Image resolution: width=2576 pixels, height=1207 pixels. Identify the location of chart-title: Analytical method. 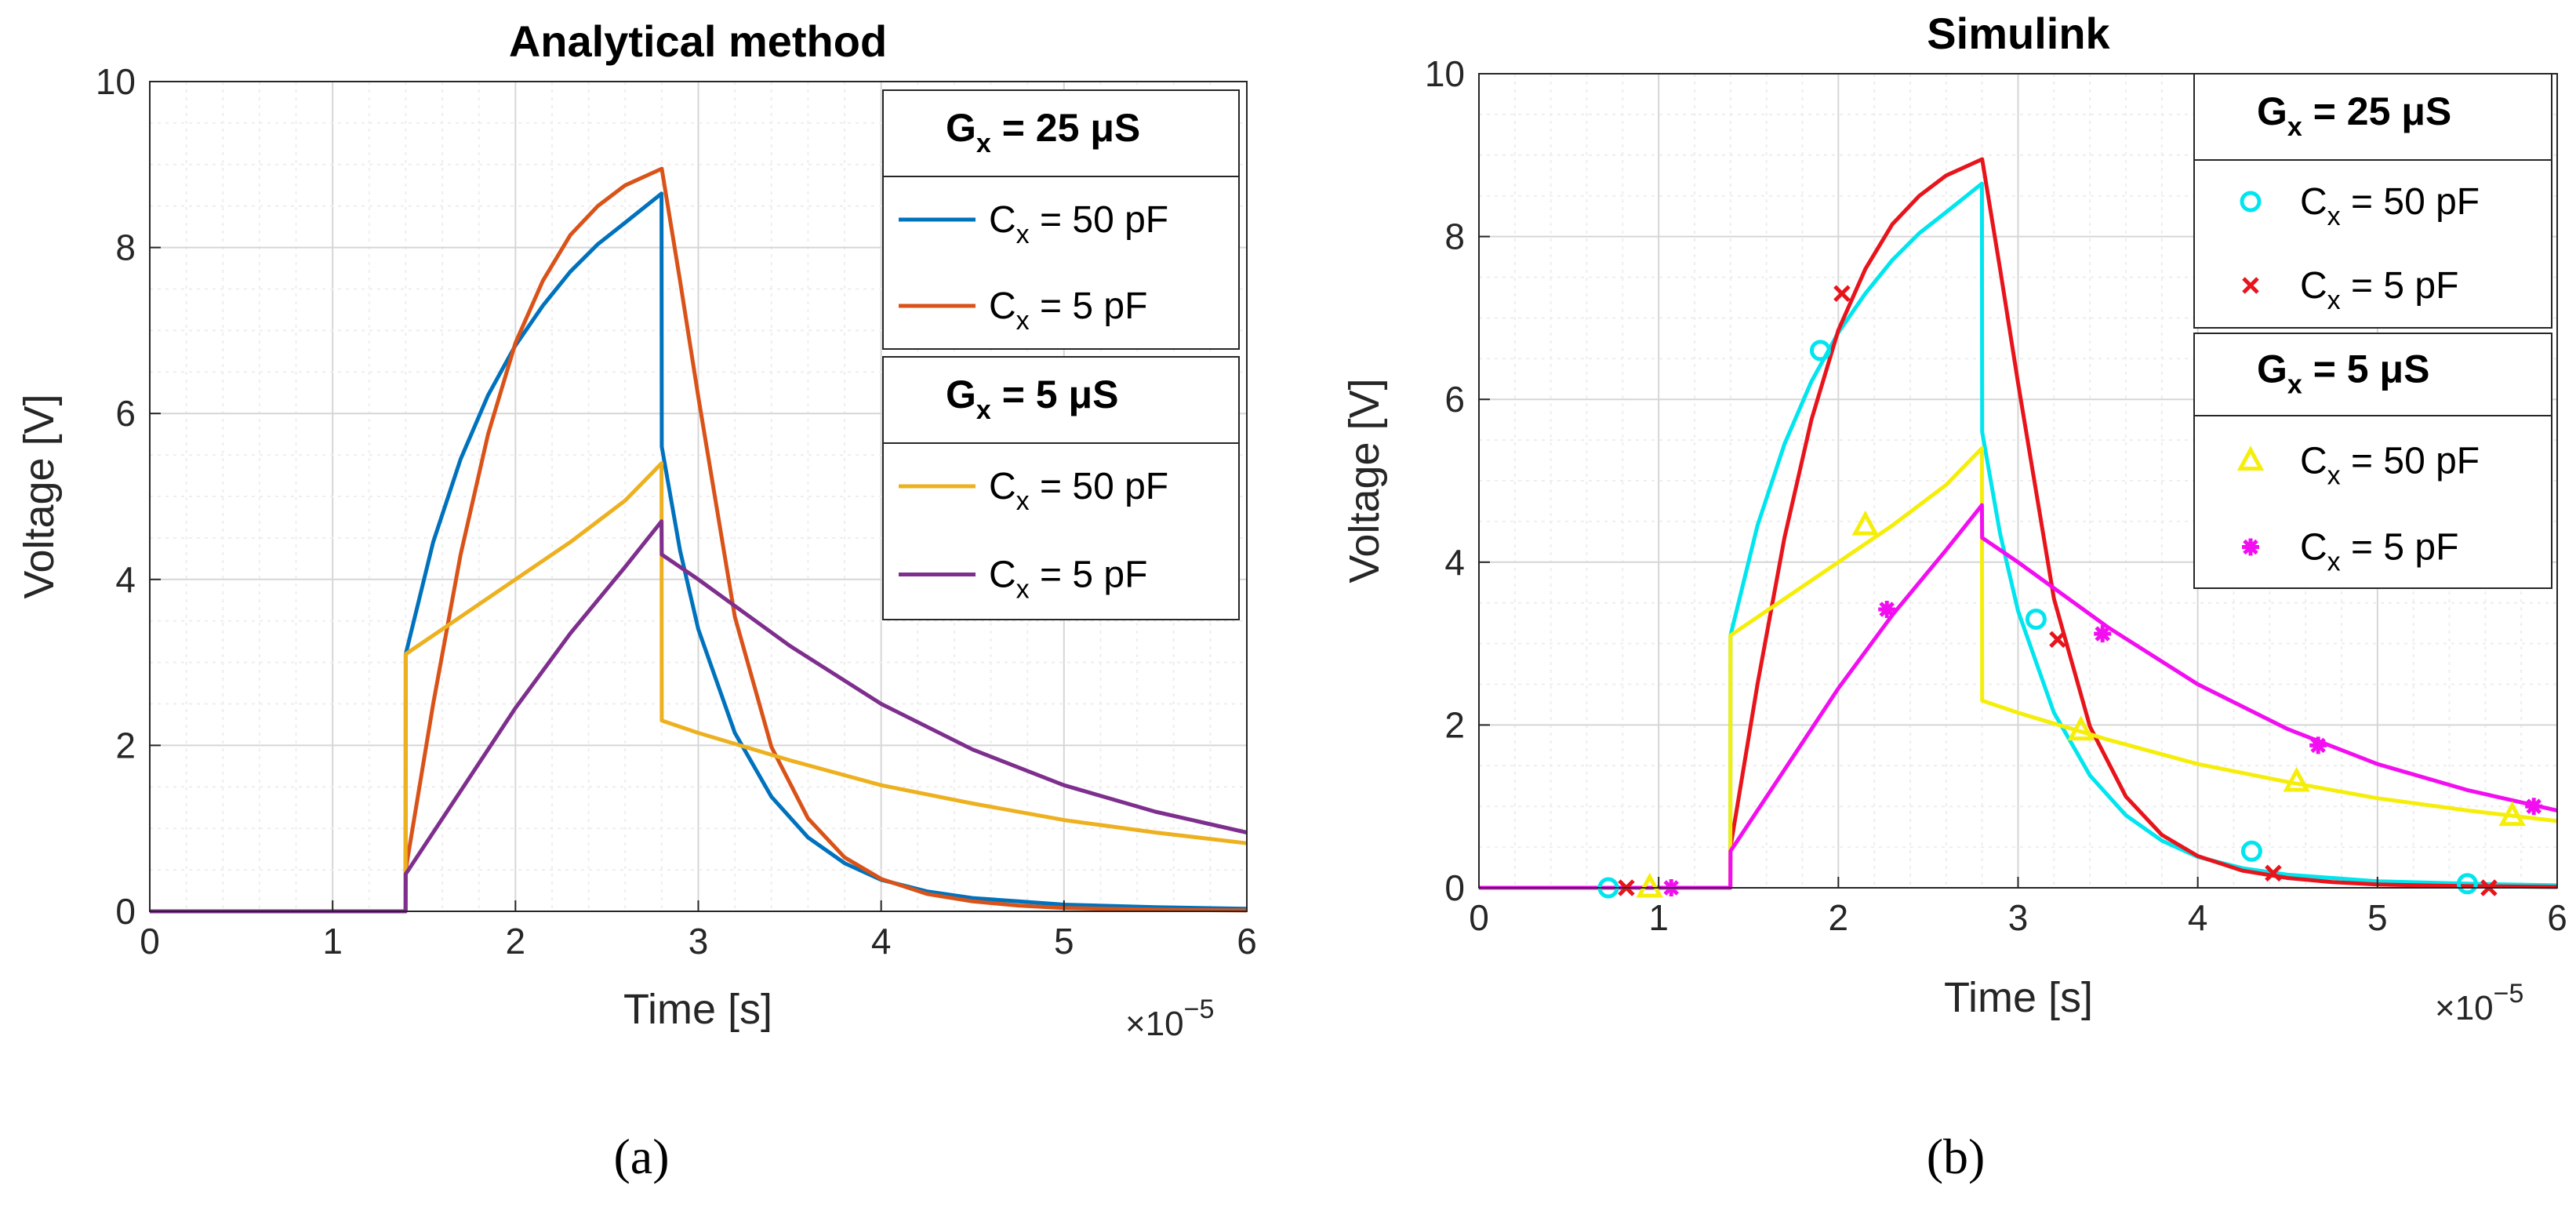
(698, 41).